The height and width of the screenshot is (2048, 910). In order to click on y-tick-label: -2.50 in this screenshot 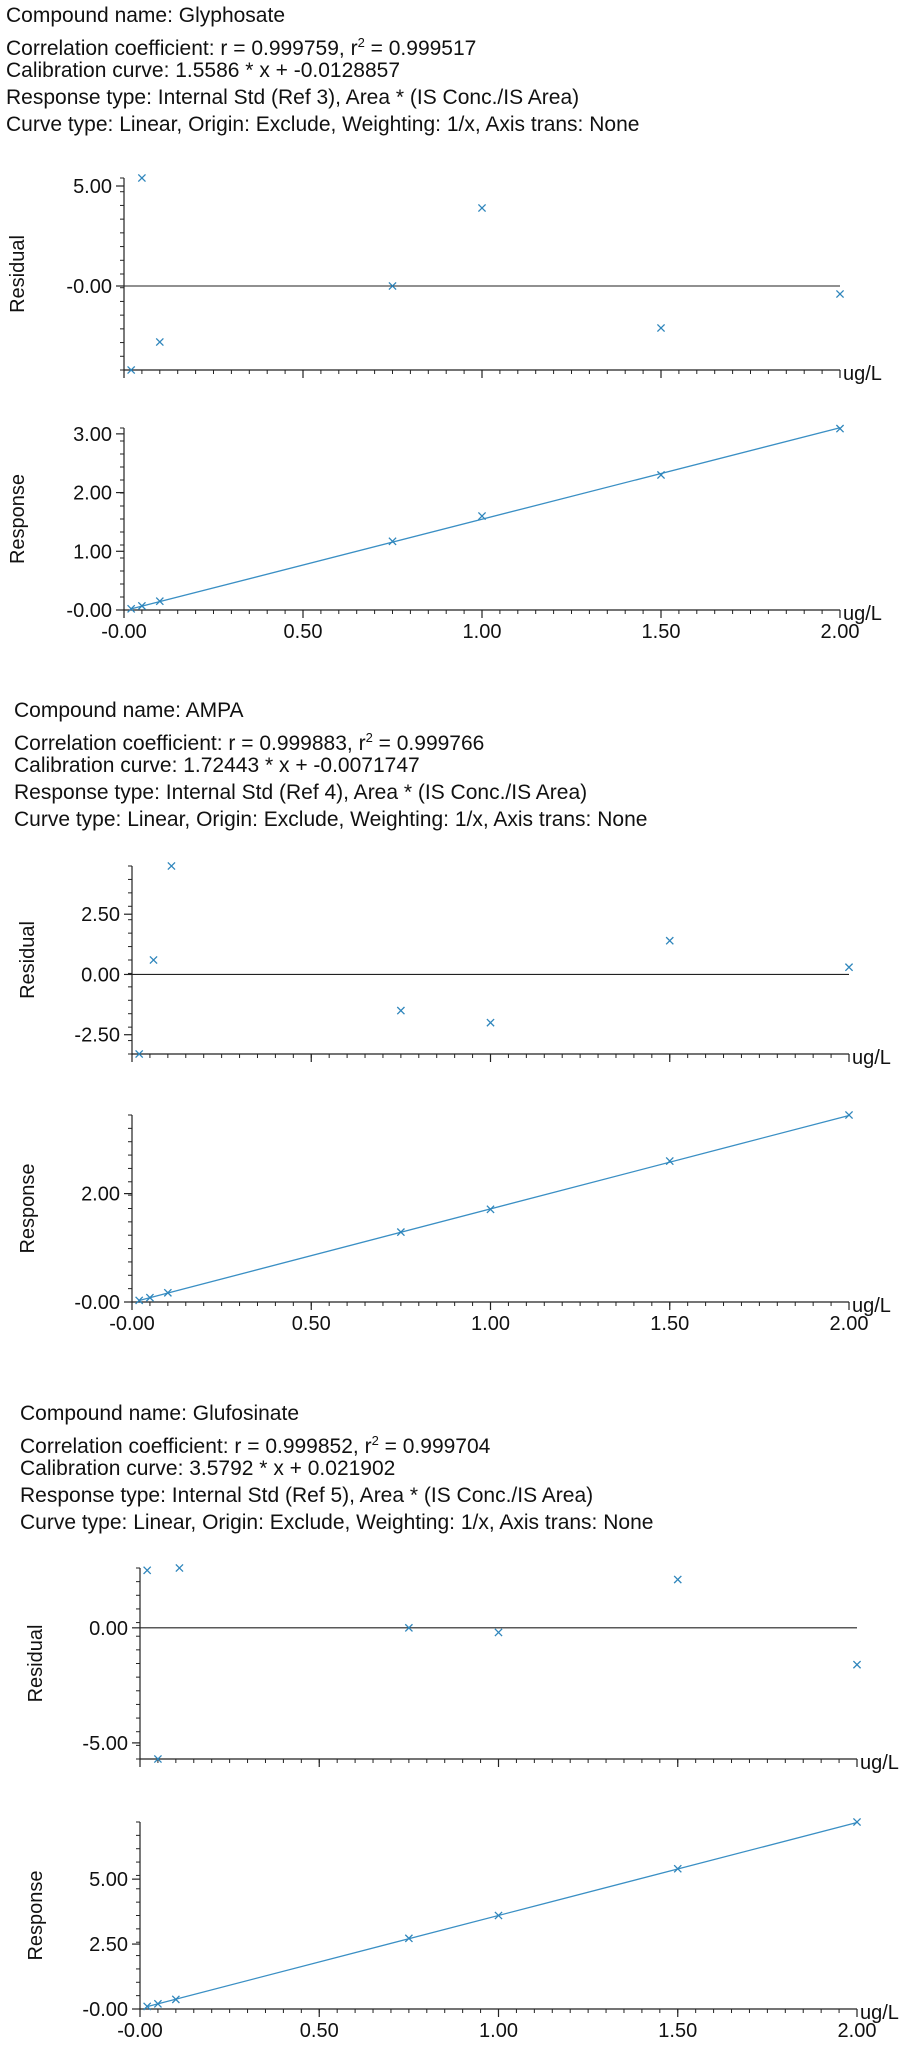, I will do `click(97, 1036)`.